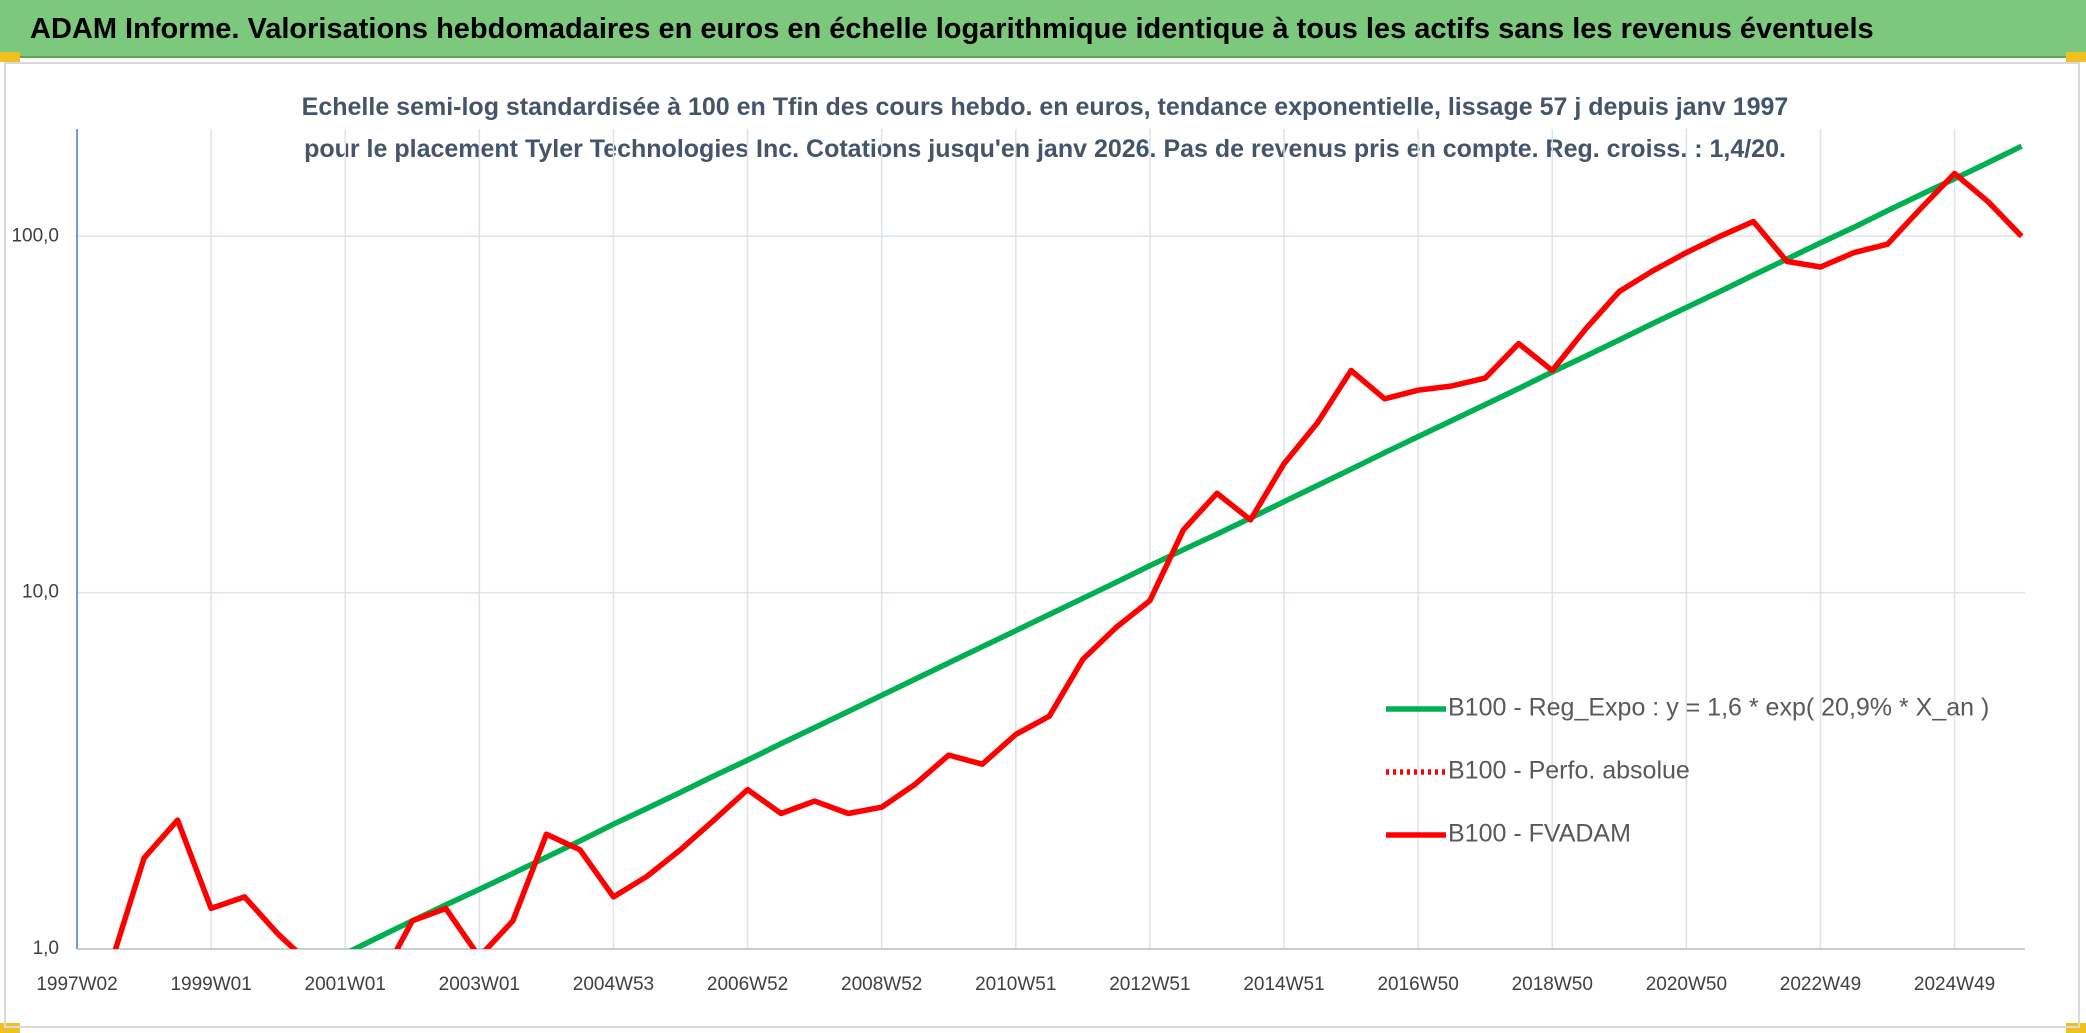  I want to click on x-tick-label: 2022W49, so click(1820, 984).